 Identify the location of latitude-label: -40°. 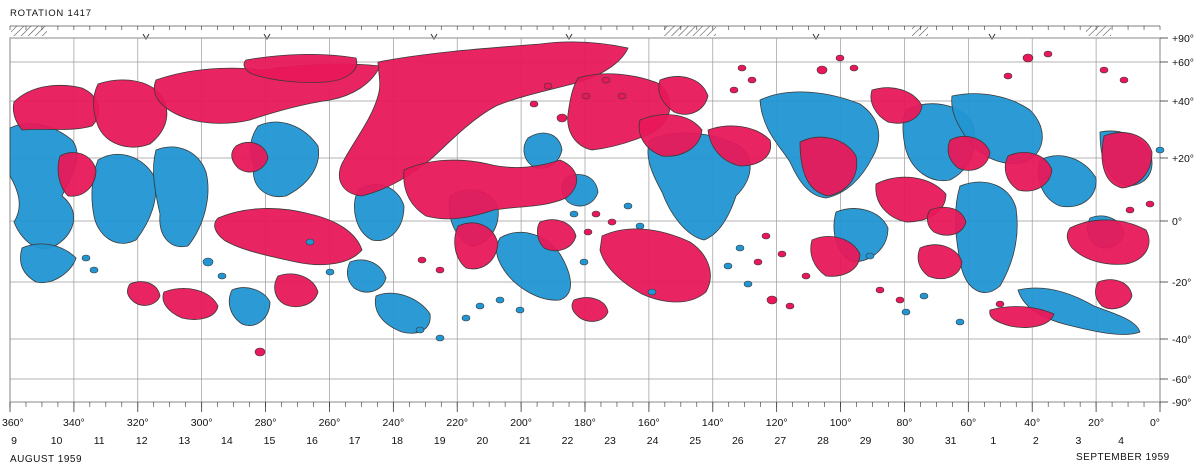
(1181, 340).